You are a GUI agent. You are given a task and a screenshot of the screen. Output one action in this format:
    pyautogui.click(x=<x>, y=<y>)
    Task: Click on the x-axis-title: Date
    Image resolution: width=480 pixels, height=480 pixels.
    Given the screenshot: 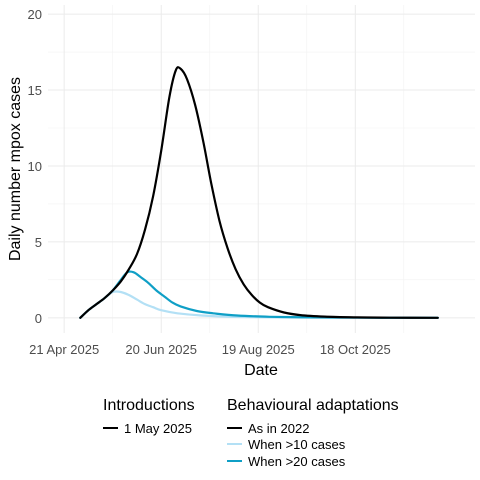 What is the action you would take?
    pyautogui.click(x=261, y=370)
    